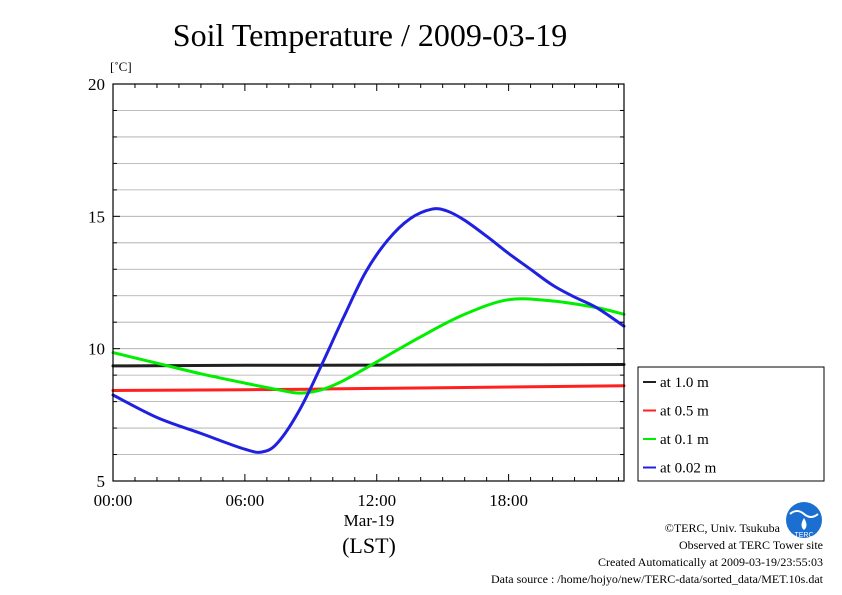  I want to click on legend: at 1.0 m at 0.5 m at 0.1 m at 0.02 m, so click(731, 424).